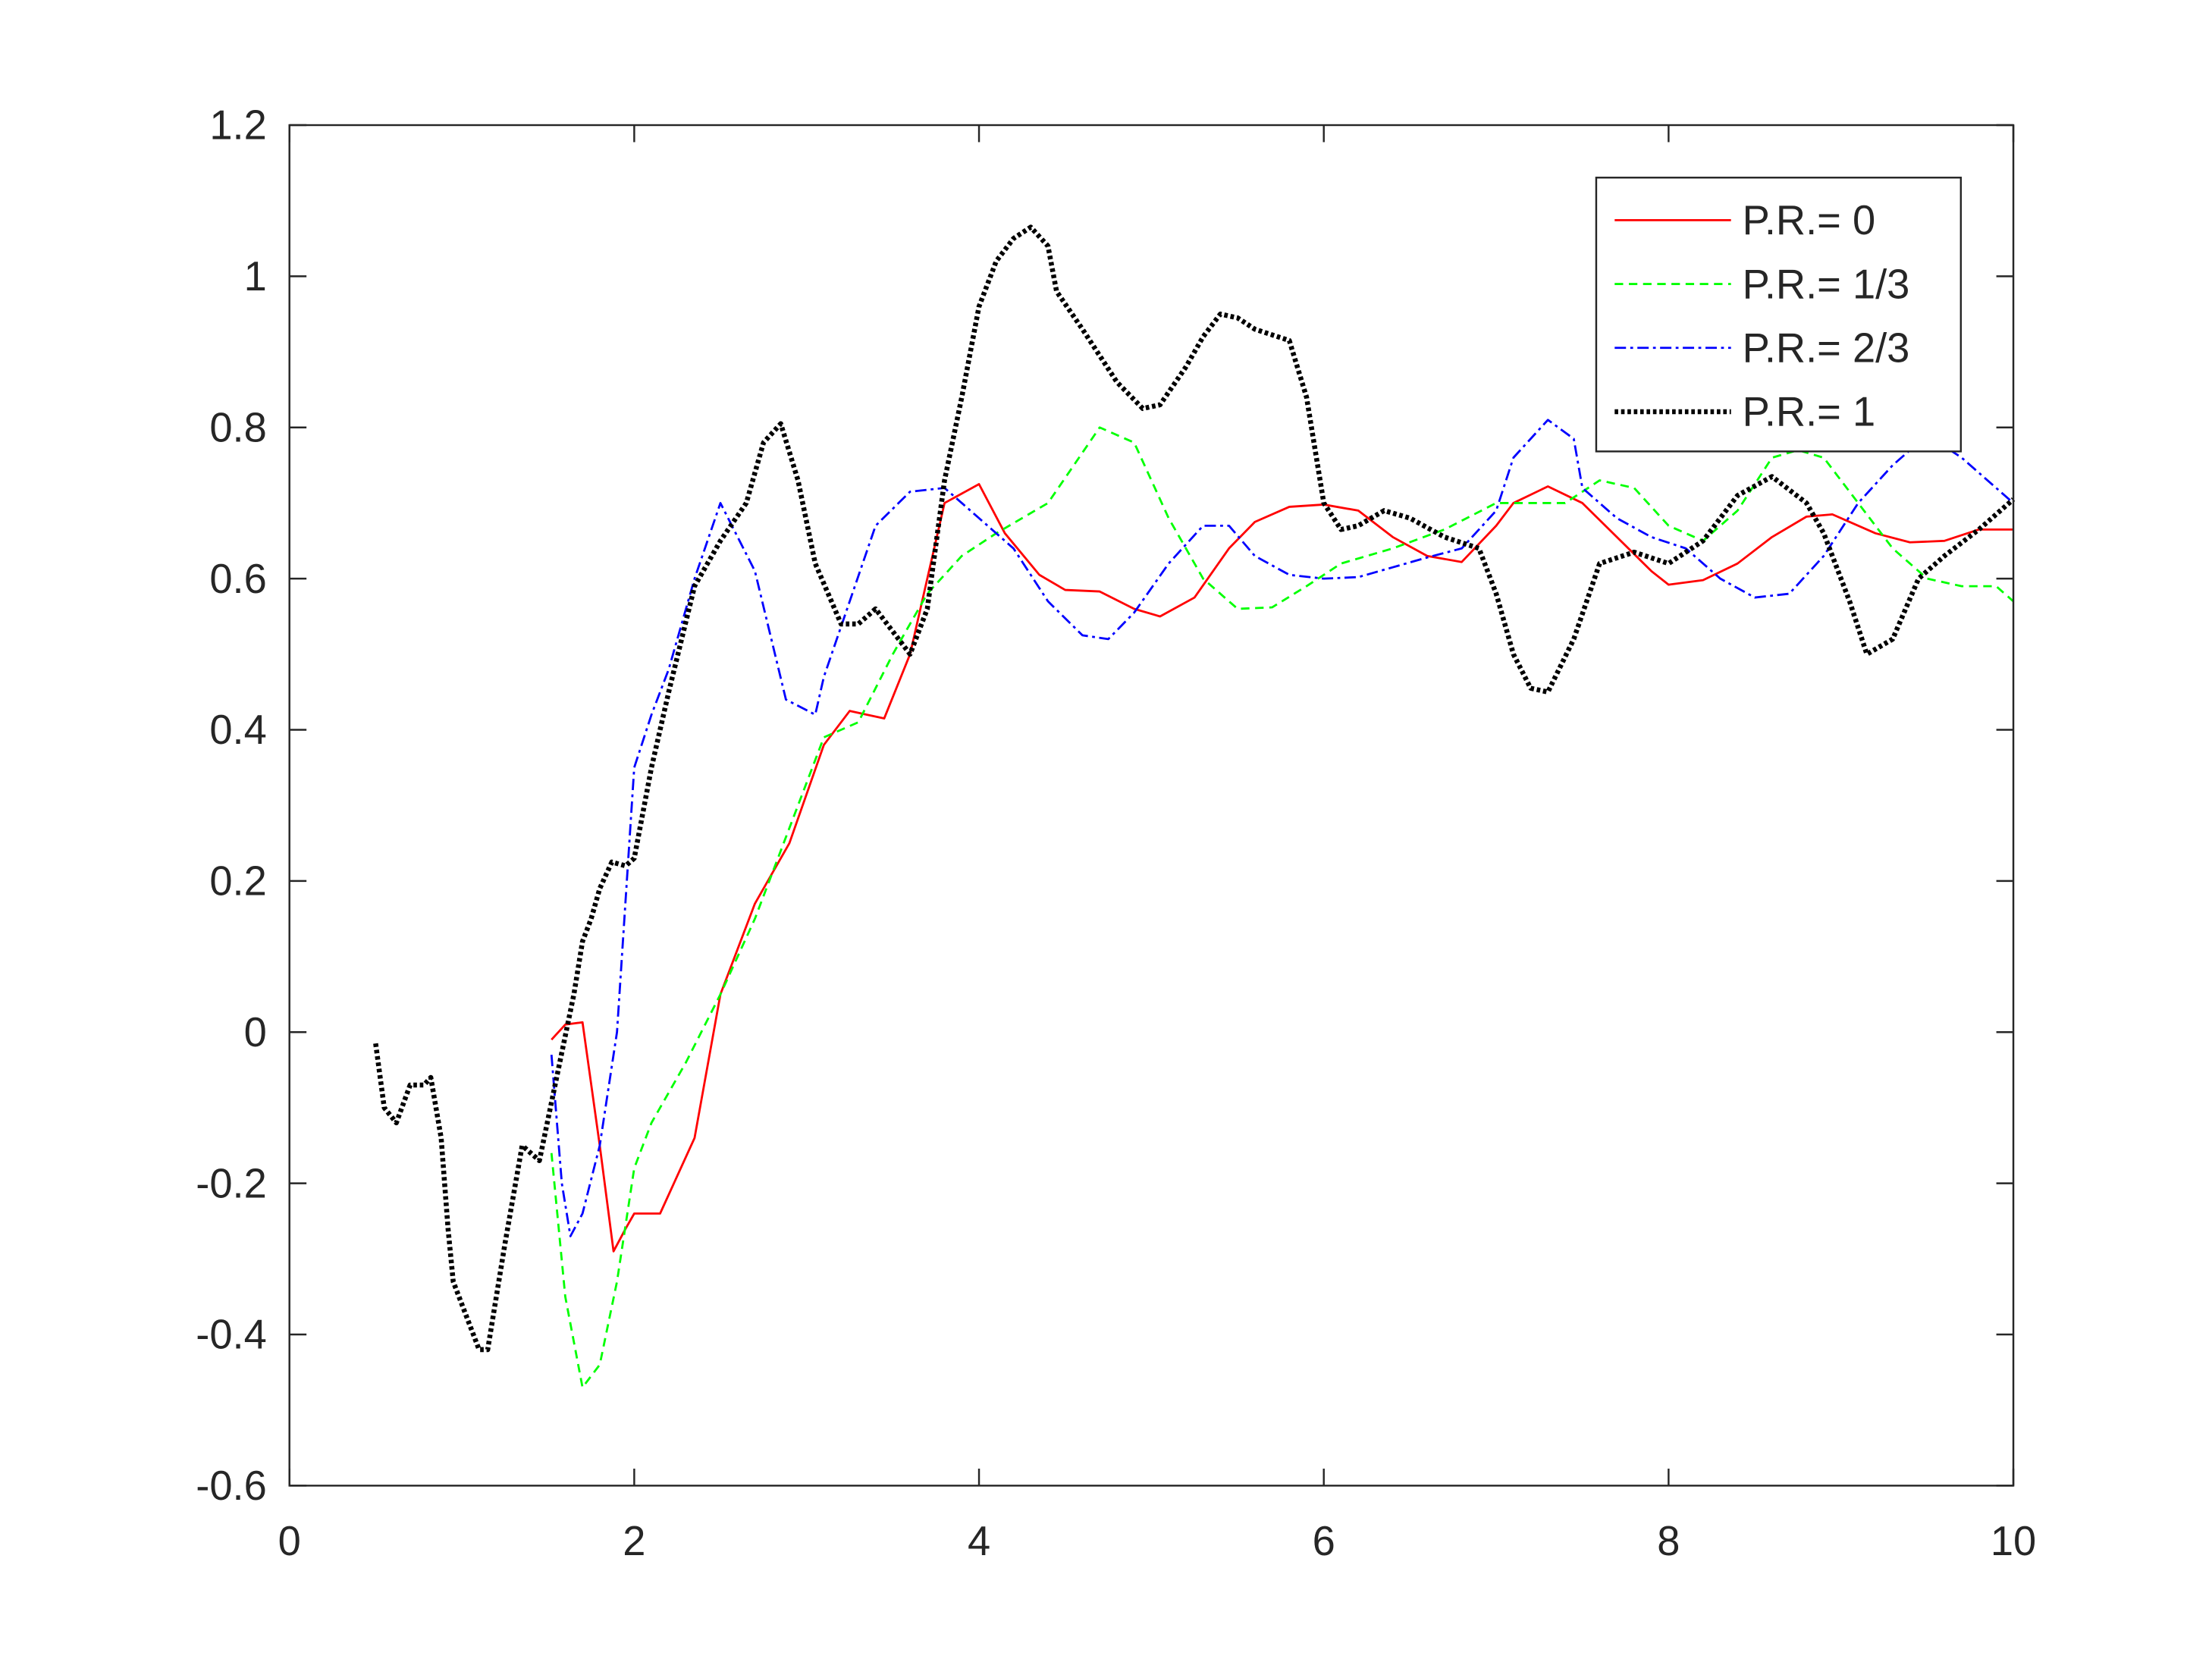  I want to click on y-tick-label: 0.4, so click(237, 730).